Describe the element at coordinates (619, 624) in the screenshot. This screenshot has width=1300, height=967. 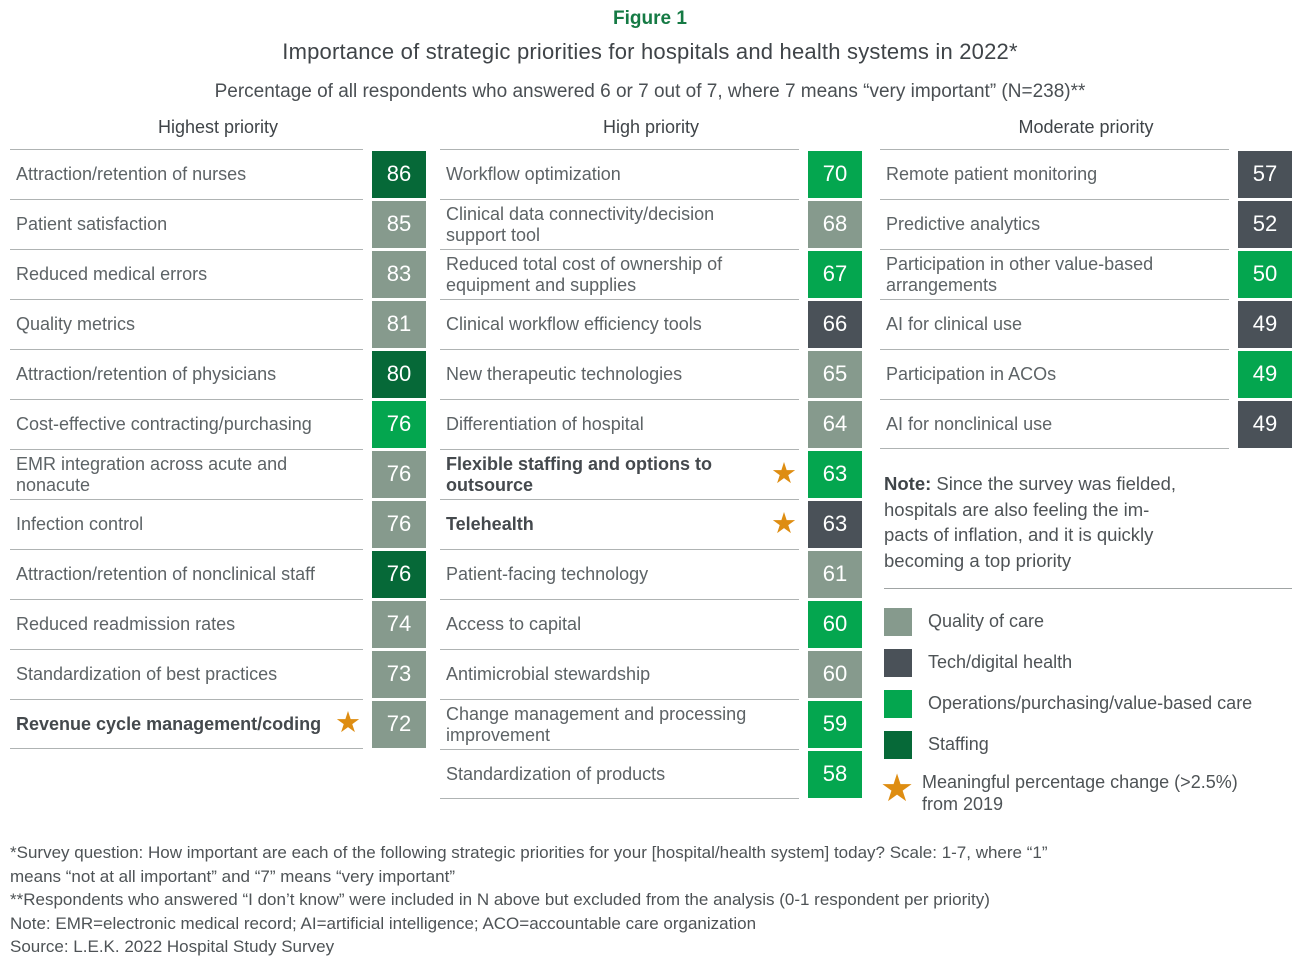
I see `priority-label: Access to capital` at that location.